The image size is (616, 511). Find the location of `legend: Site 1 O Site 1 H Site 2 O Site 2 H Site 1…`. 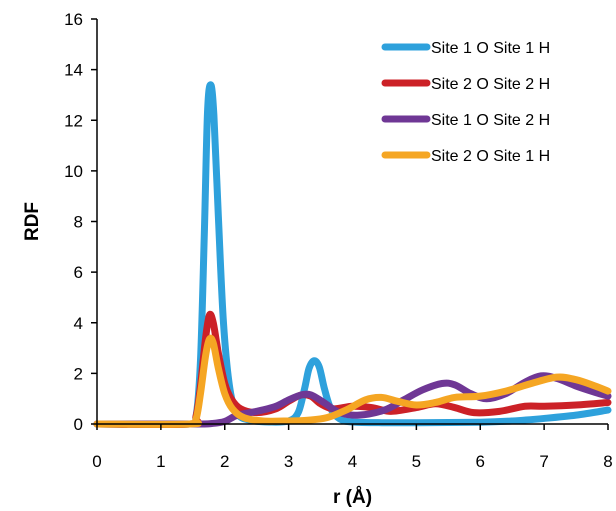

legend: Site 1 O Site 1 H Site 2 O Site 2 H Site 1… is located at coordinates (465, 102).